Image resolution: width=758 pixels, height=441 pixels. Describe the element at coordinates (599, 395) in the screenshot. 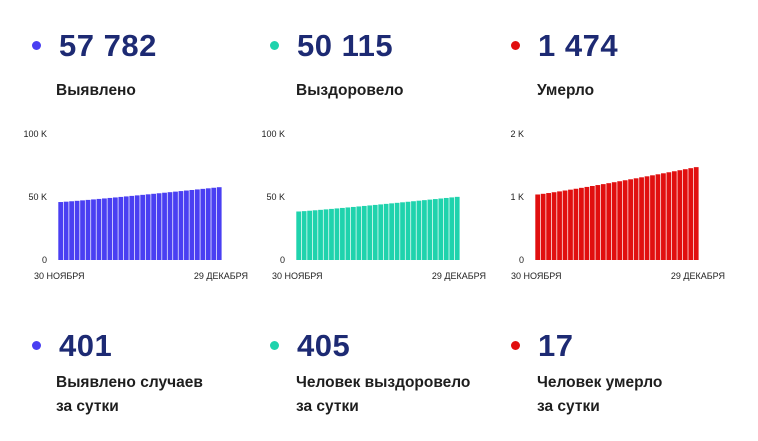

I see `daily-deaths-label: Человек умерло за сутки` at that location.